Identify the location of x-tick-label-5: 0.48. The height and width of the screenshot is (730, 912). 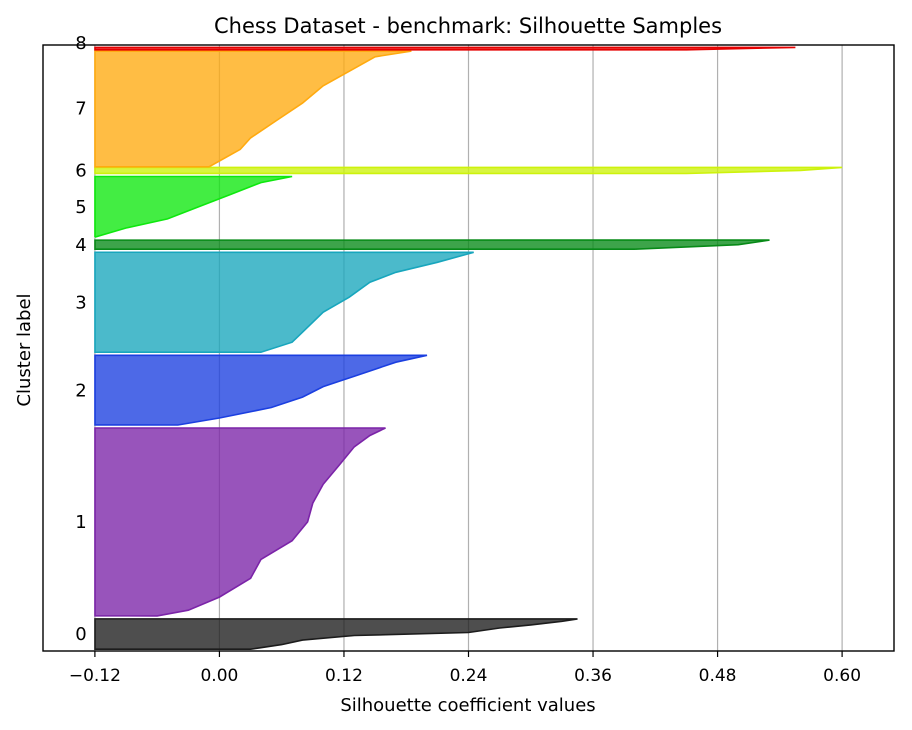
(718, 676).